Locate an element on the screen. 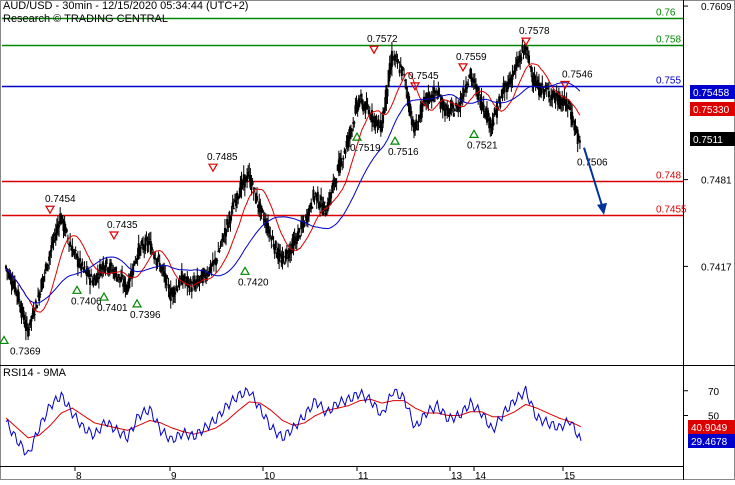 The height and width of the screenshot is (485, 735). annotation-label: 0.7485 is located at coordinates (222, 157).